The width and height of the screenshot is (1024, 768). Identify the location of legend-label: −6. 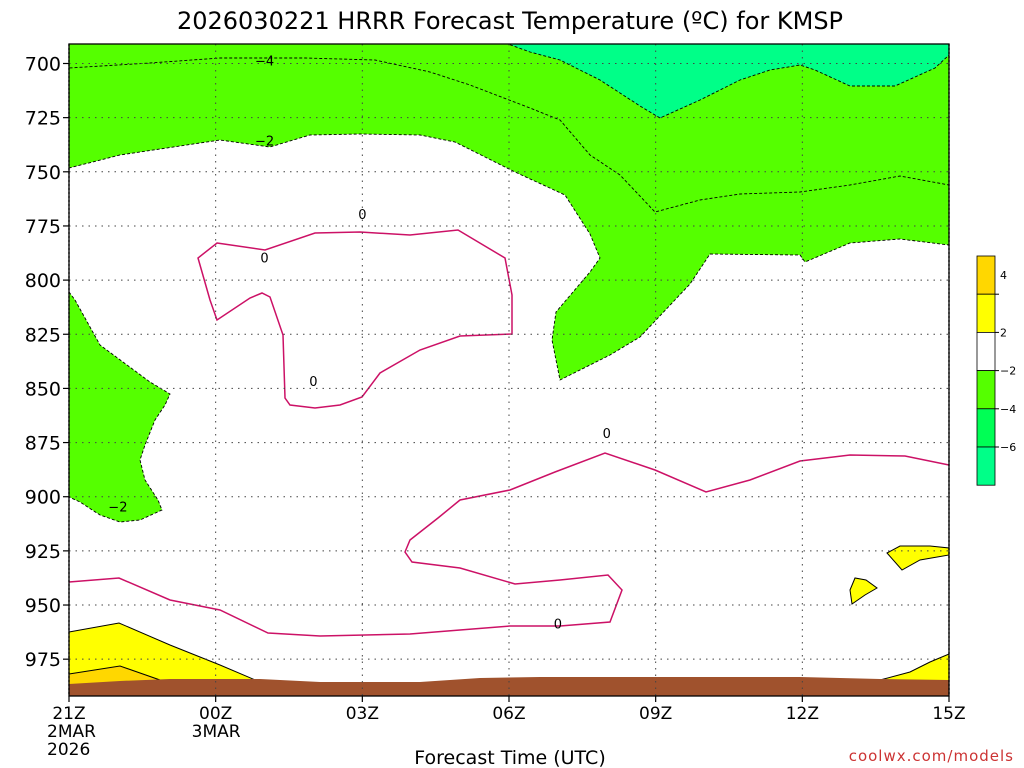
(1008, 447).